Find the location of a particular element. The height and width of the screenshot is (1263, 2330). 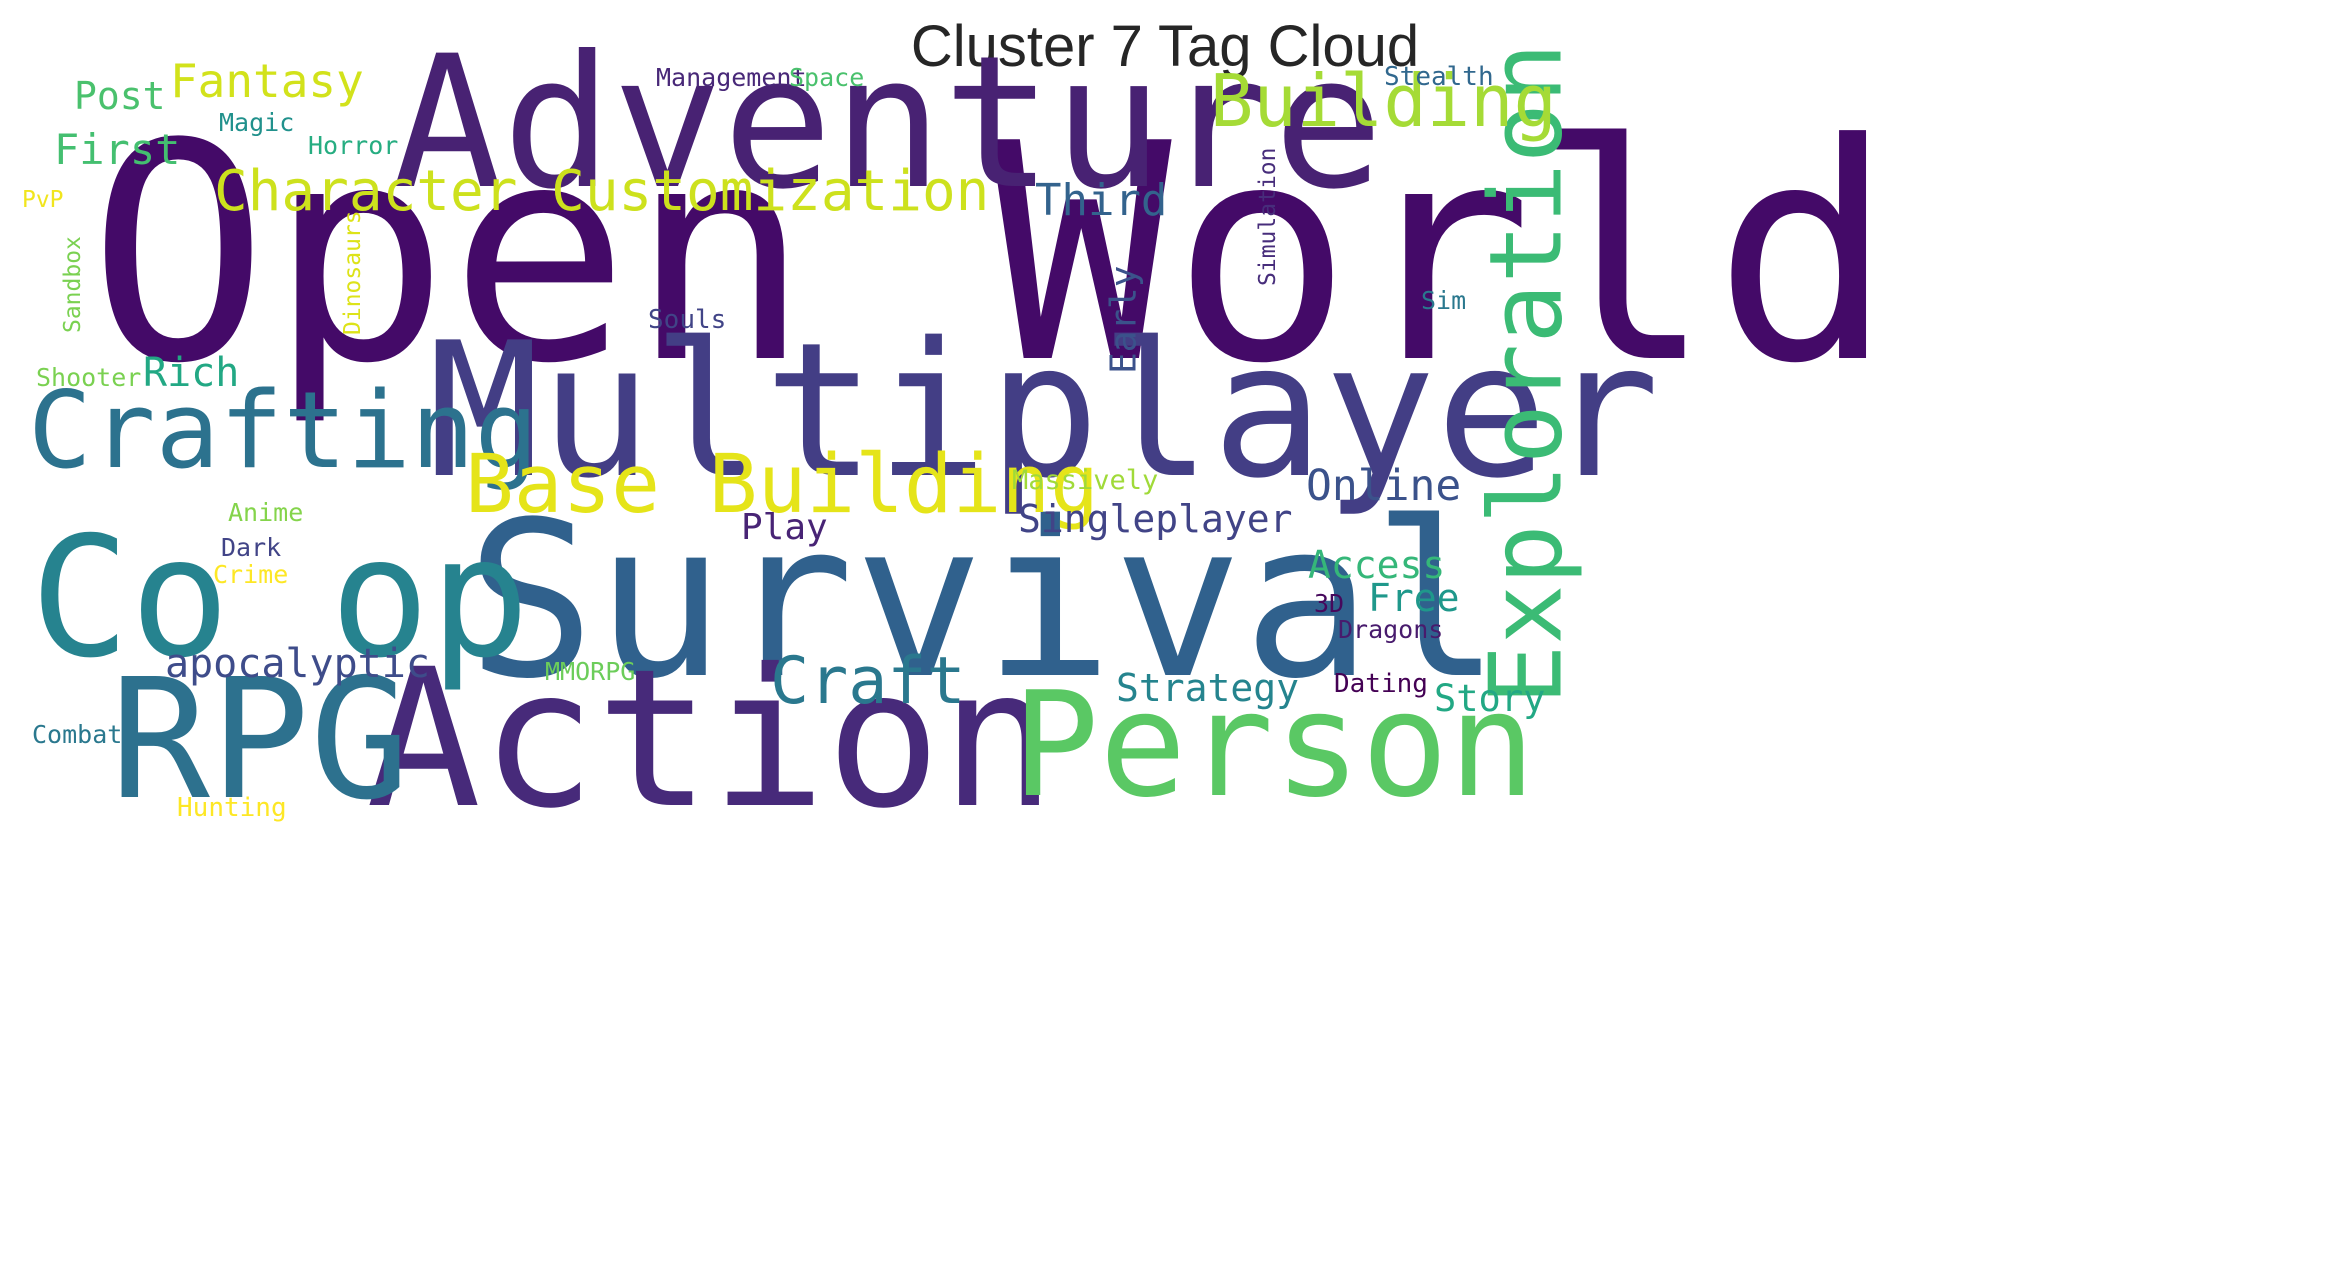

word-dating: Dating is located at coordinates (1381, 684).